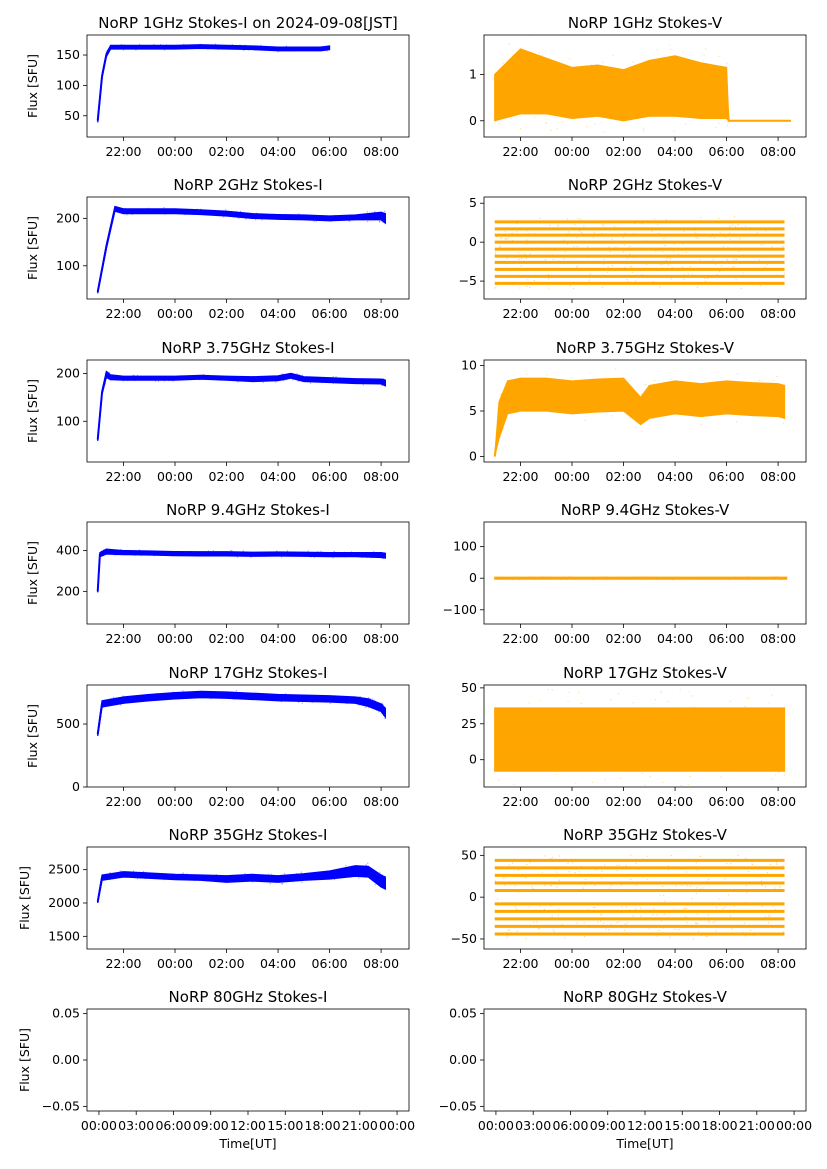  I want to click on panel-title: NoRP 3.75GHz Stokes-V, so click(645, 348).